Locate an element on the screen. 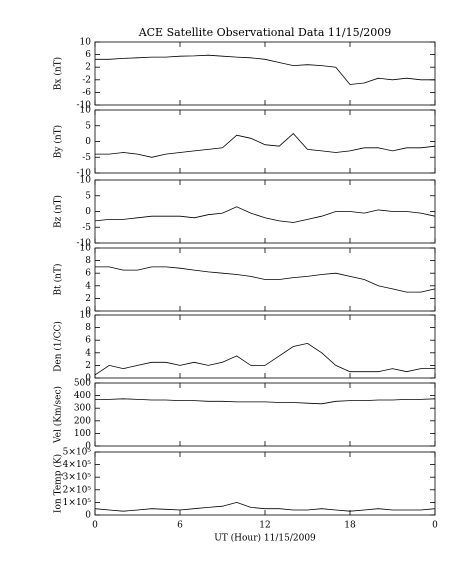 The image size is (453, 566). y-tick-label: -2 is located at coordinates (86, 80).